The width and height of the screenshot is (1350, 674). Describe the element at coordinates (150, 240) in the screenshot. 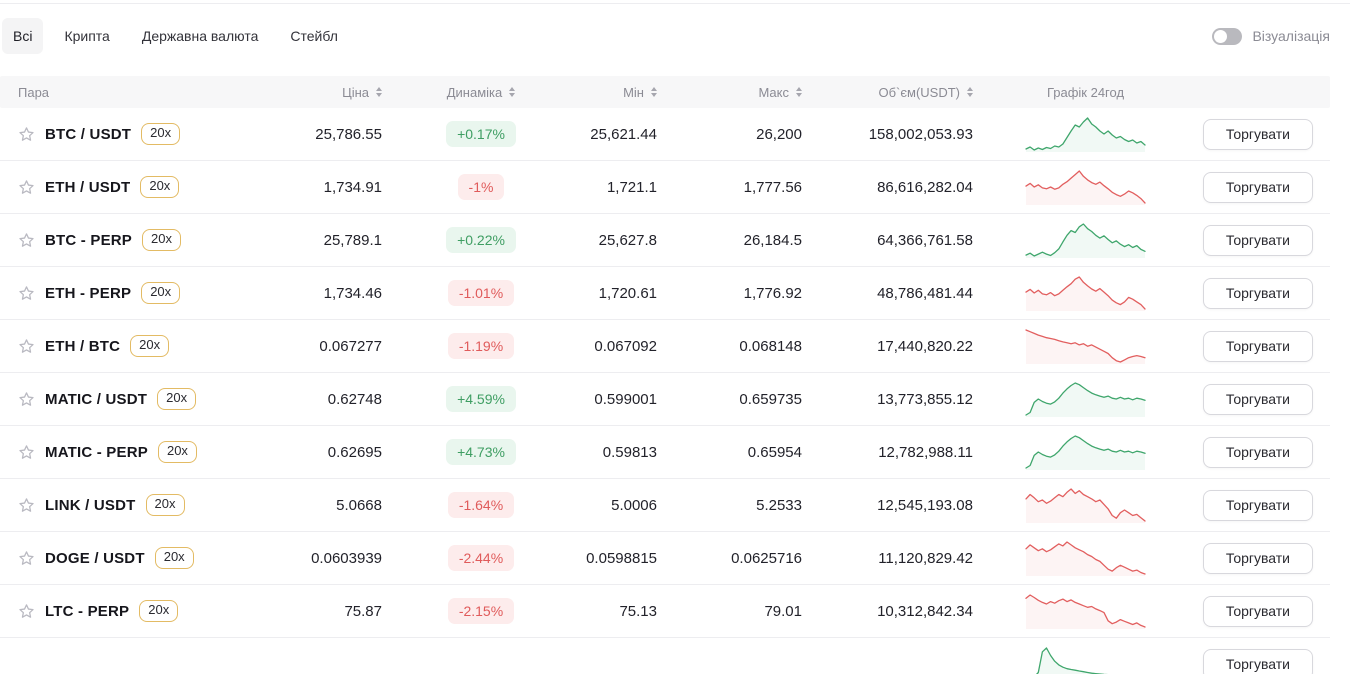

I see `pair-cell: BTC - PERP 20x` at that location.